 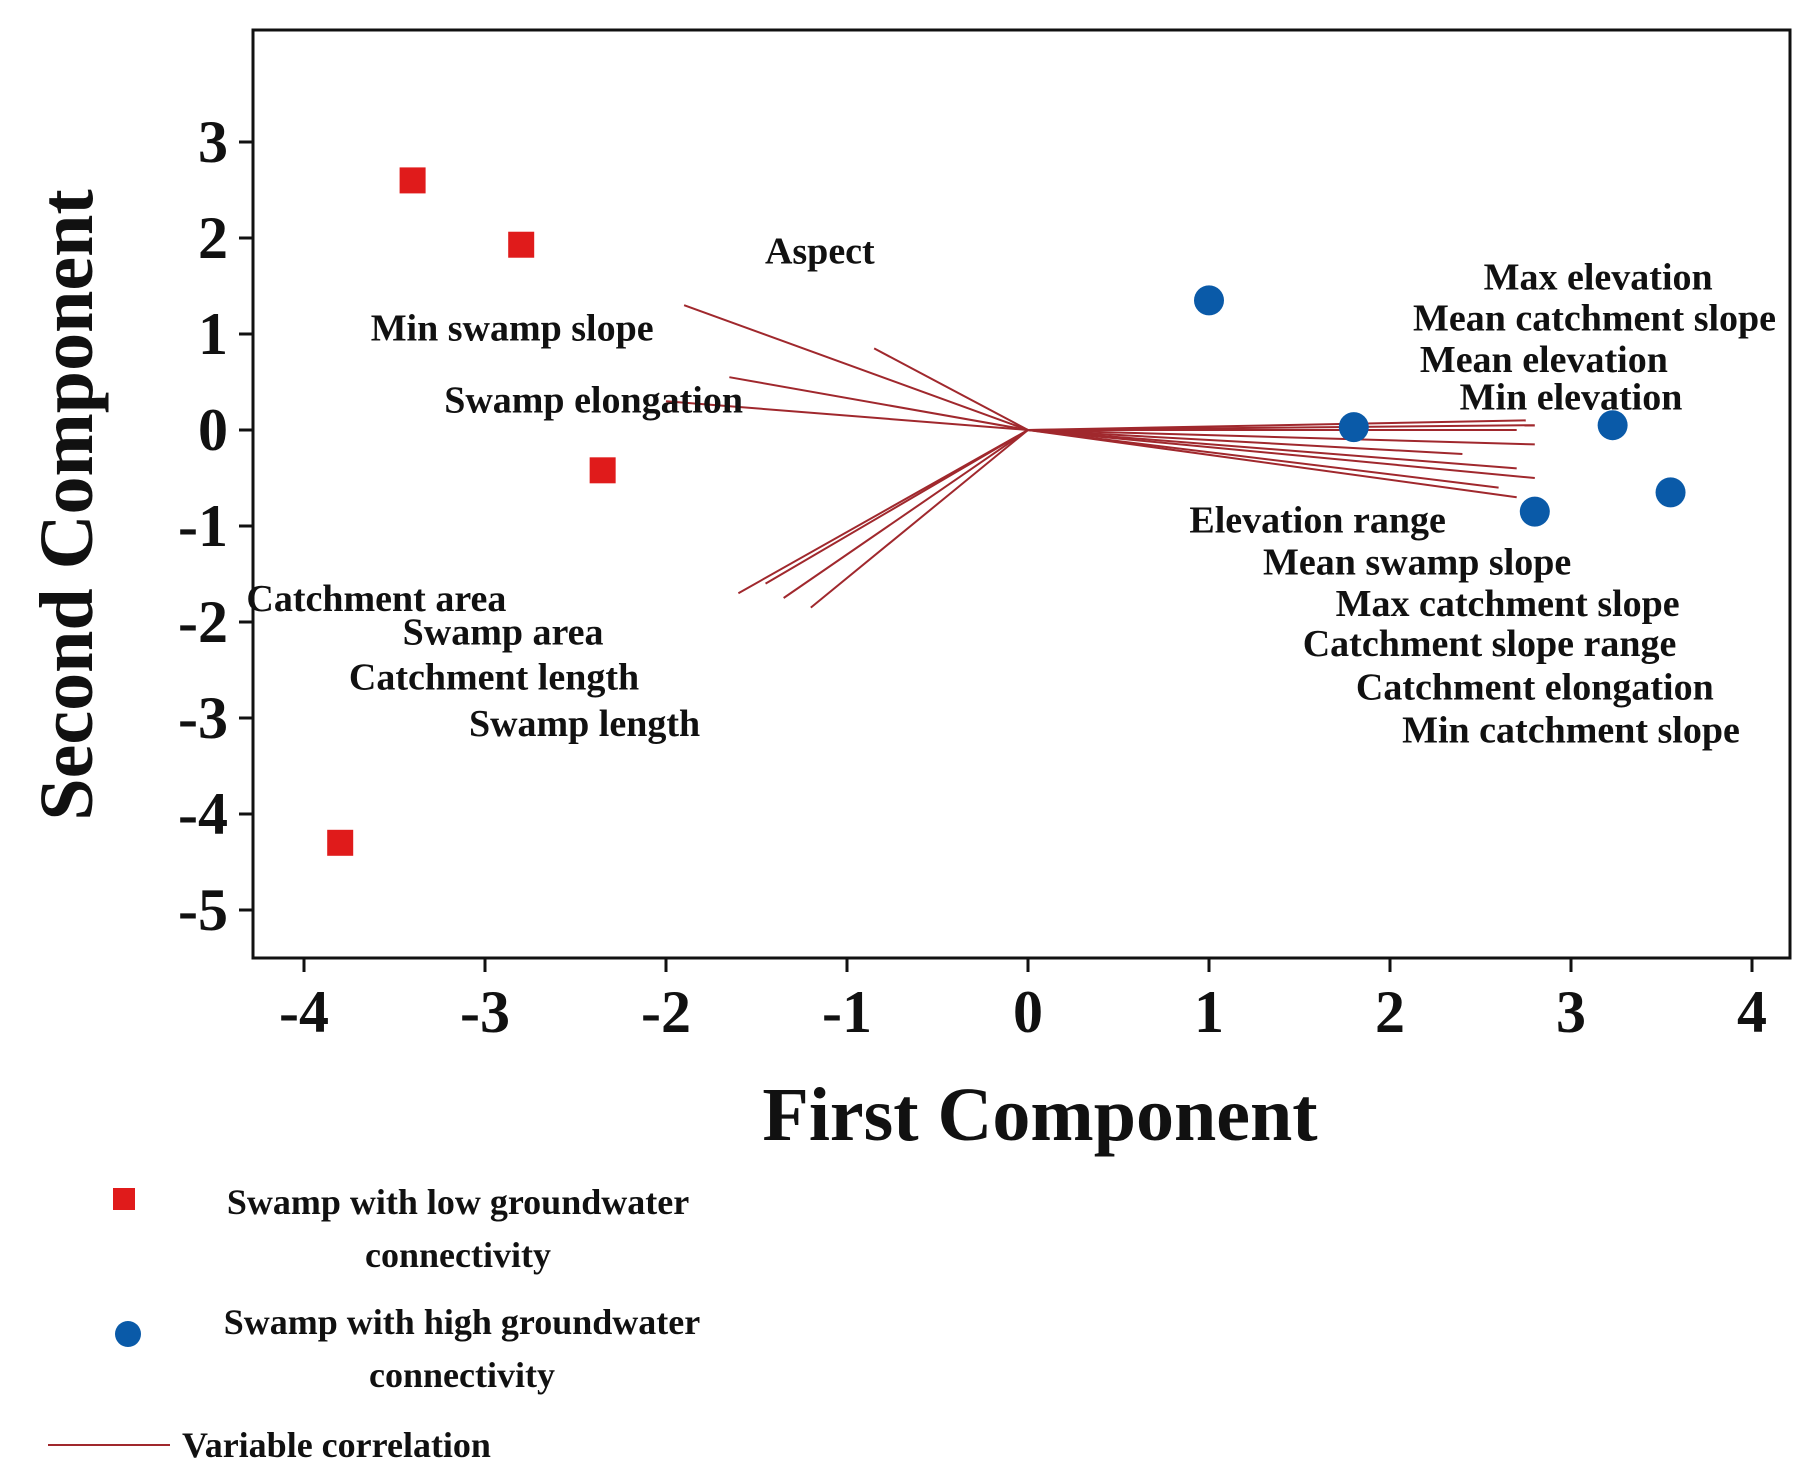 I want to click on x-axis-title: First Component, so click(x=1039, y=1115).